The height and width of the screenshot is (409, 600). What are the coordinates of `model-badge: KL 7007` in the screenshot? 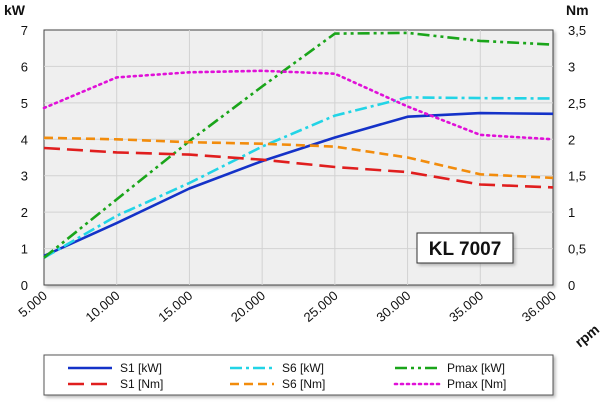 It's located at (465, 248).